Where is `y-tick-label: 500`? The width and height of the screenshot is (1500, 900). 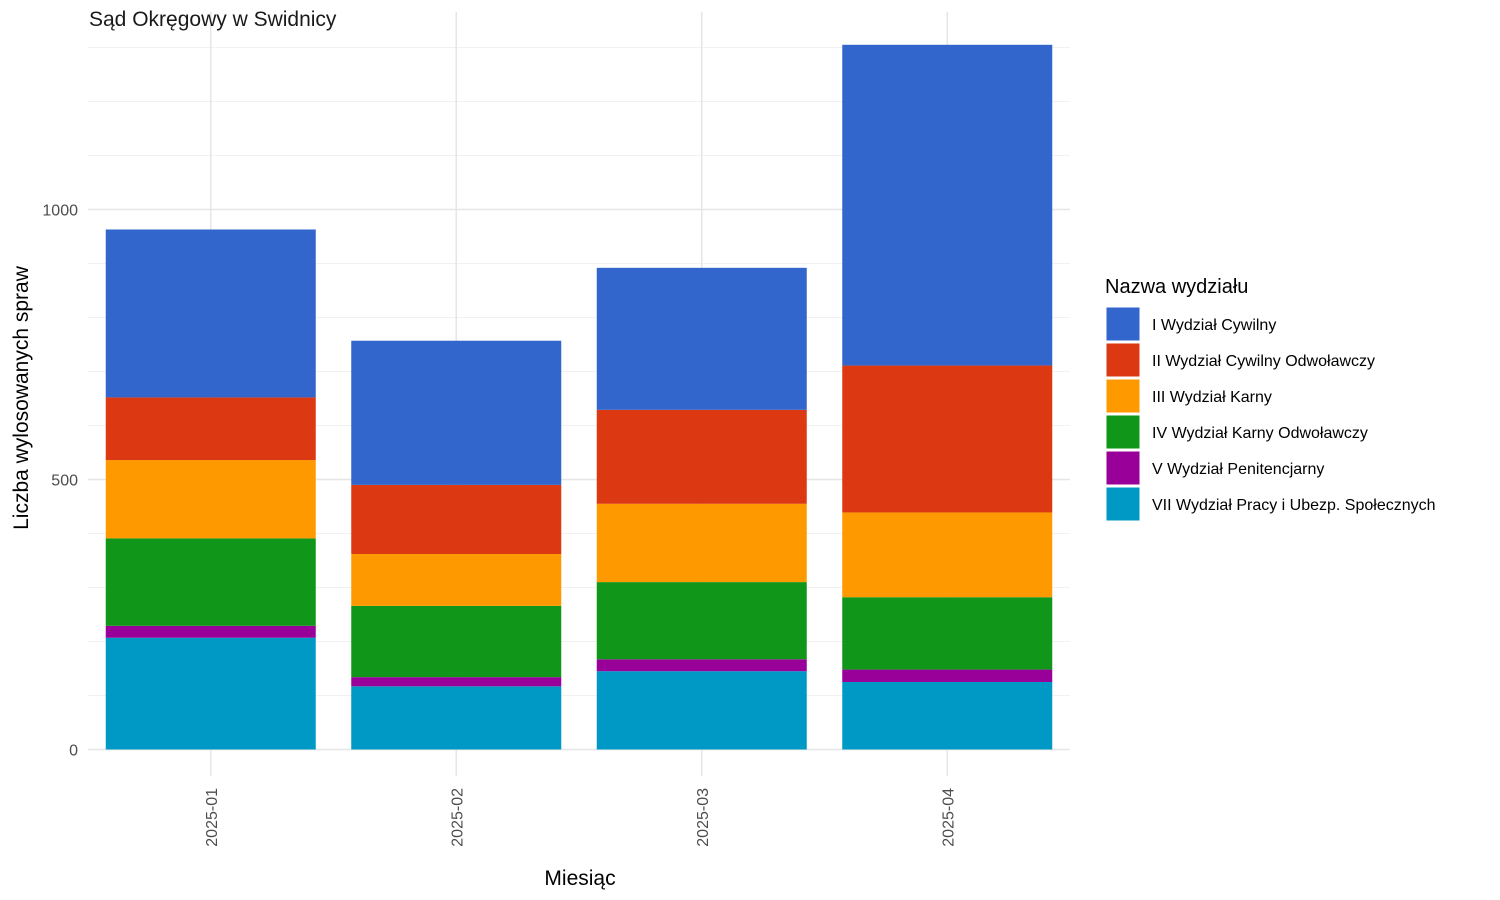 y-tick-label: 500 is located at coordinates (64, 481).